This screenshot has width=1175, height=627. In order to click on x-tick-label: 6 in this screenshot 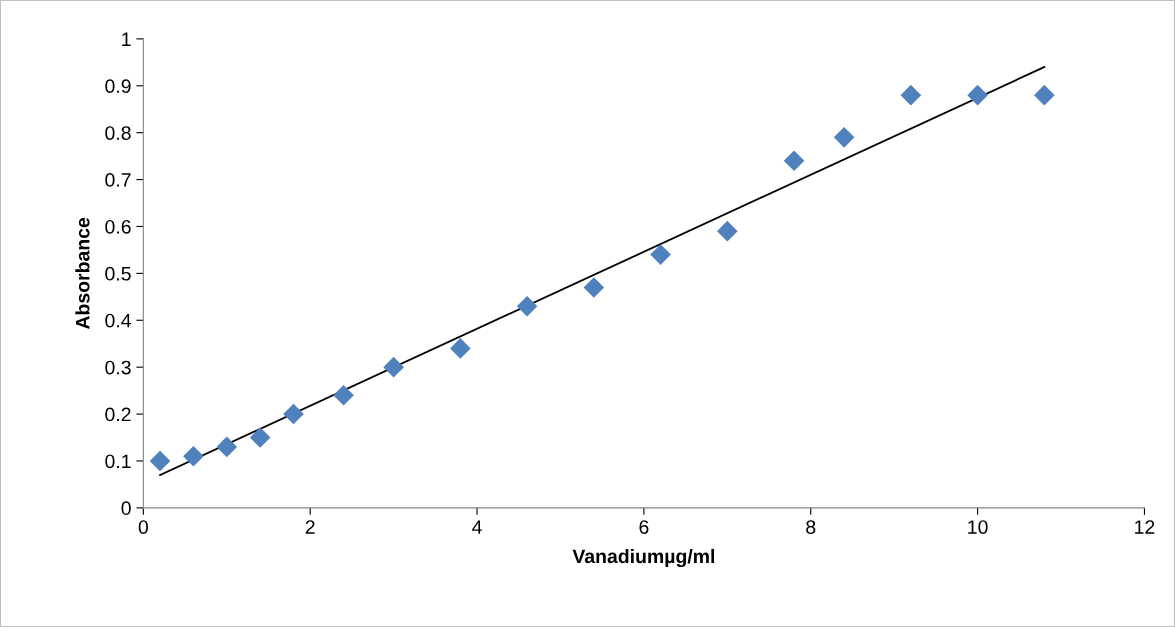, I will do `click(644, 527)`.